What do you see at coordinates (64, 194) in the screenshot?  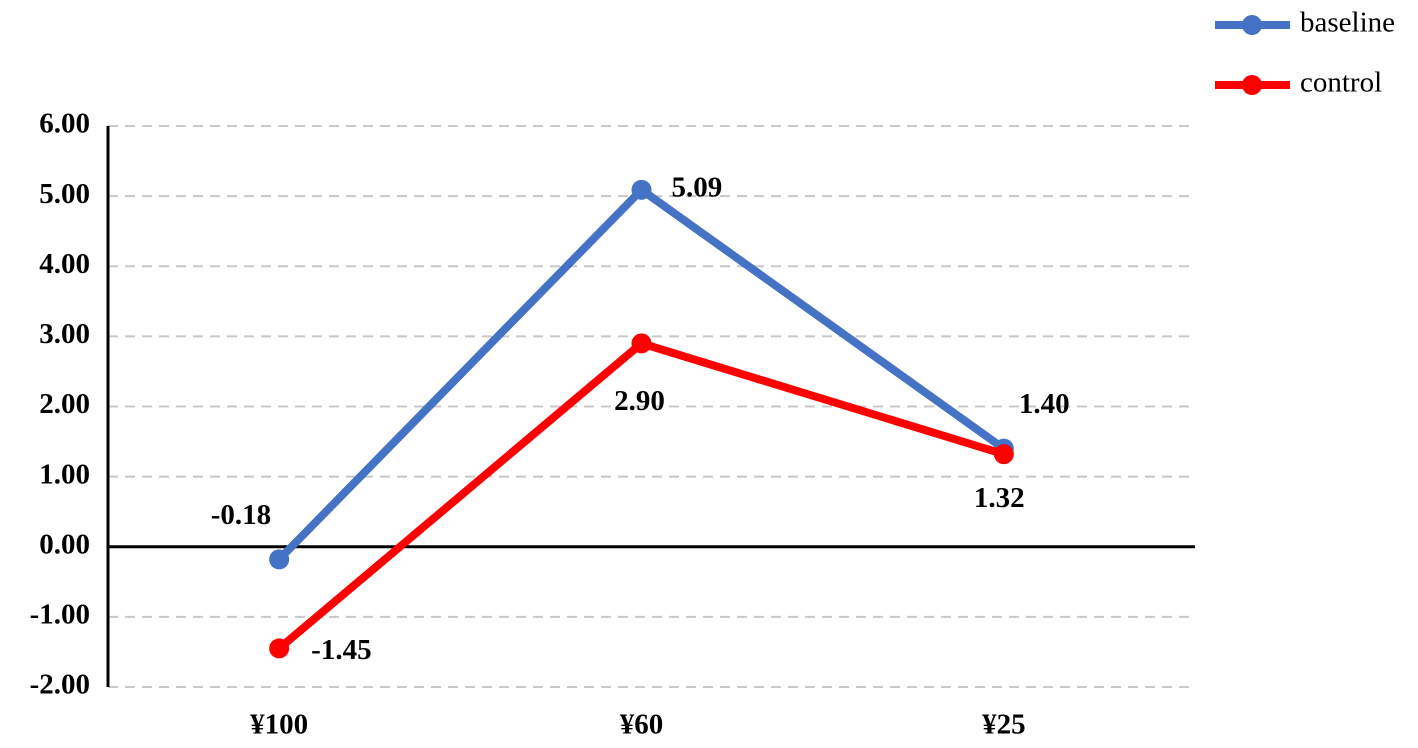 I see `y-tick-label: 5.00` at bounding box center [64, 194].